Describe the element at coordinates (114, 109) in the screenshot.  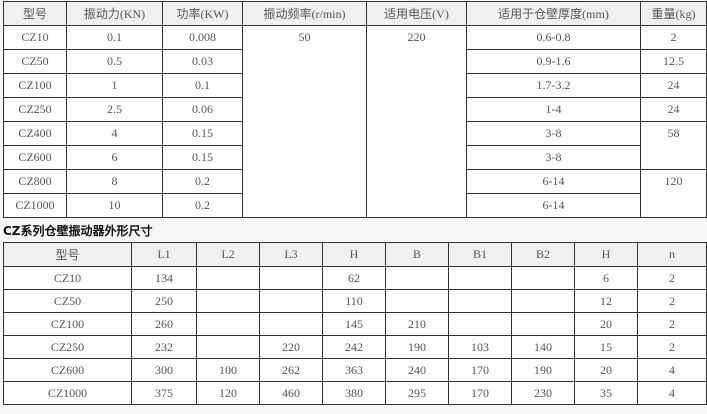
I see `force-cell: 2.5` at that location.